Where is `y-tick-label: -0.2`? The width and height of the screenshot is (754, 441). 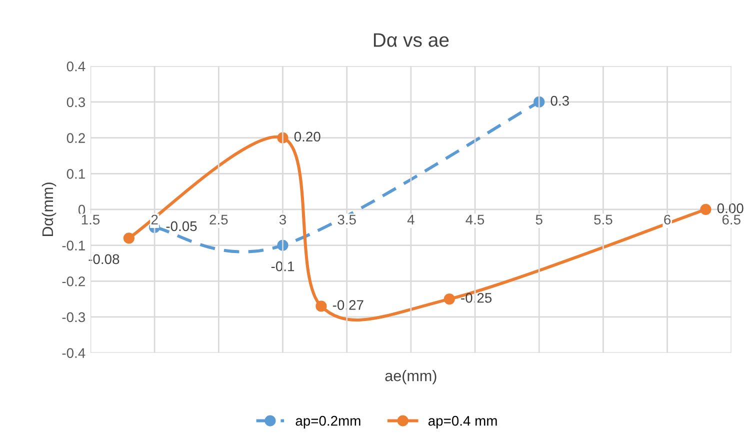
y-tick-label: -0.2 is located at coordinates (73, 281).